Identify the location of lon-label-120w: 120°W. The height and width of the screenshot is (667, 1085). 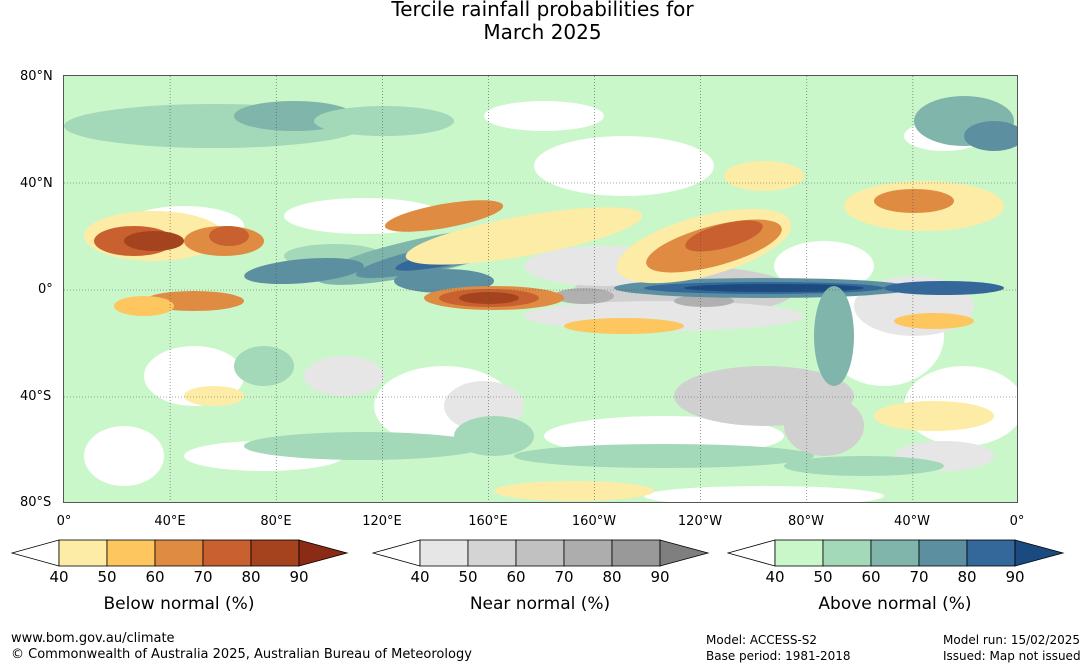
(700, 521).